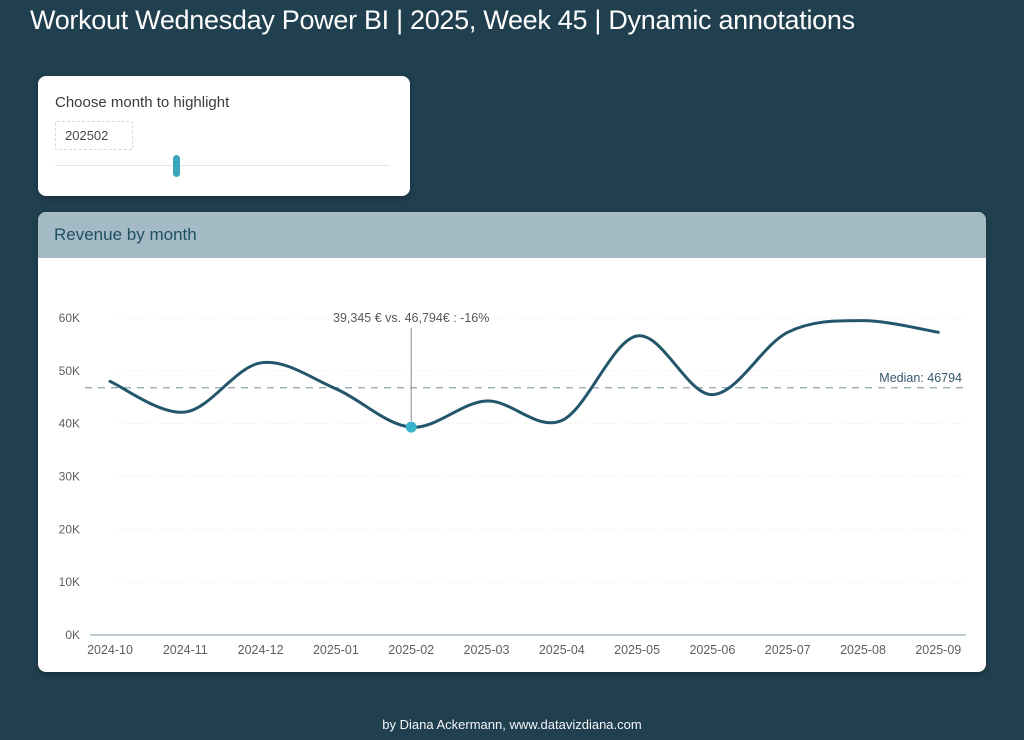 This screenshot has width=1024, height=740. Describe the element at coordinates (261, 650) in the screenshot. I see `x-axis-tick-label: 2024-12` at that location.